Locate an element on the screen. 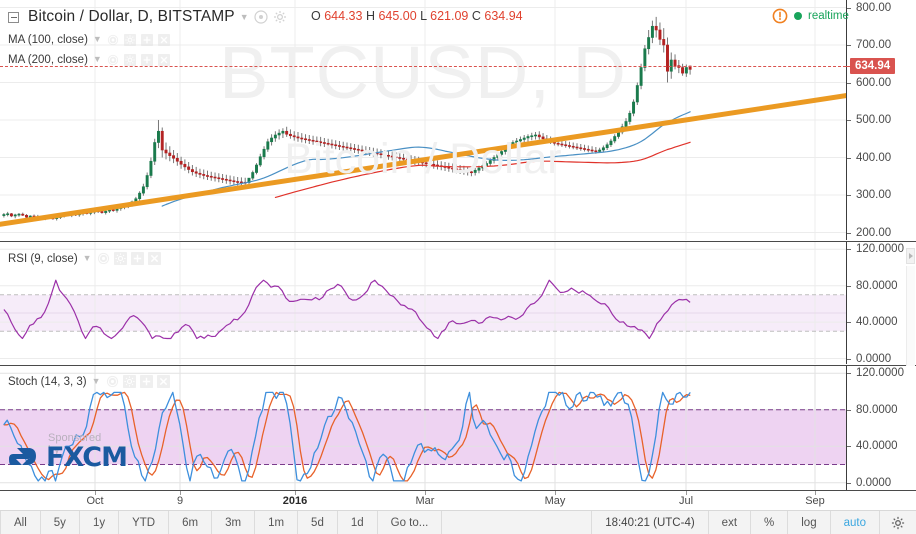 The height and width of the screenshot is (534, 916). stoch-axis-label: 40.0000 is located at coordinates (877, 446).